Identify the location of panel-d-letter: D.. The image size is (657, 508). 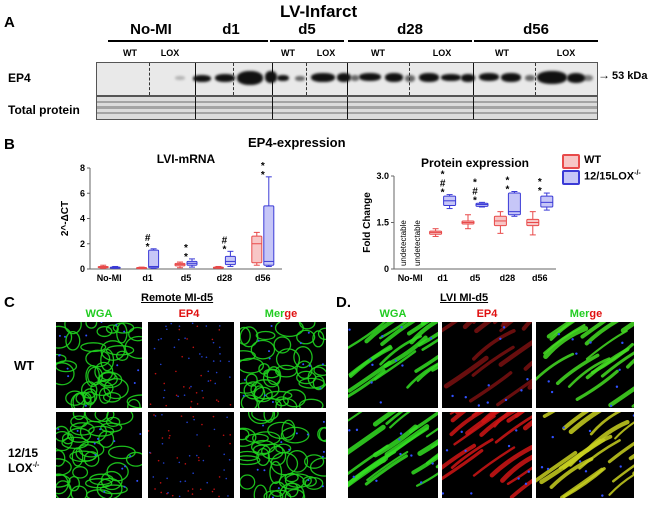
(343, 302).